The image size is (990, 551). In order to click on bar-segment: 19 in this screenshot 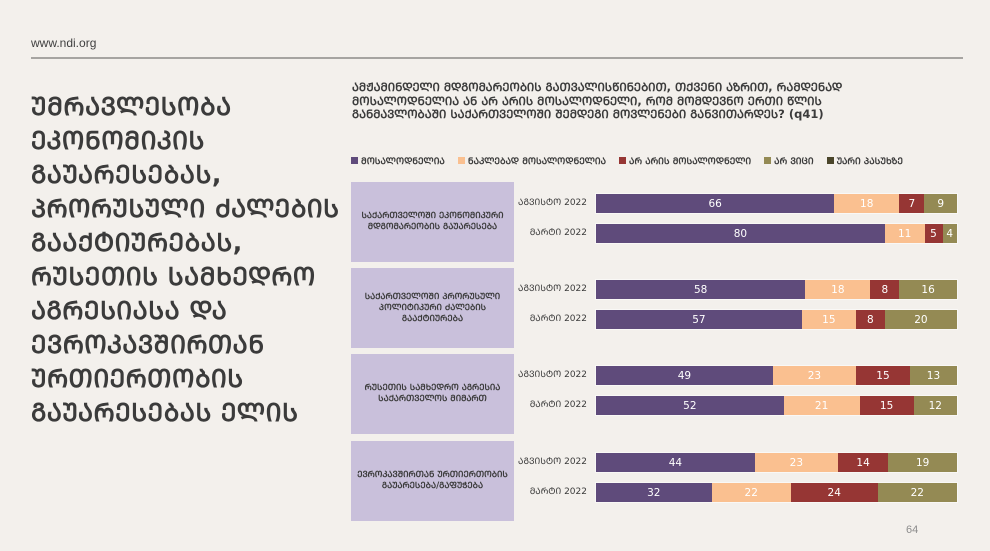, I will do `click(922, 462)`.